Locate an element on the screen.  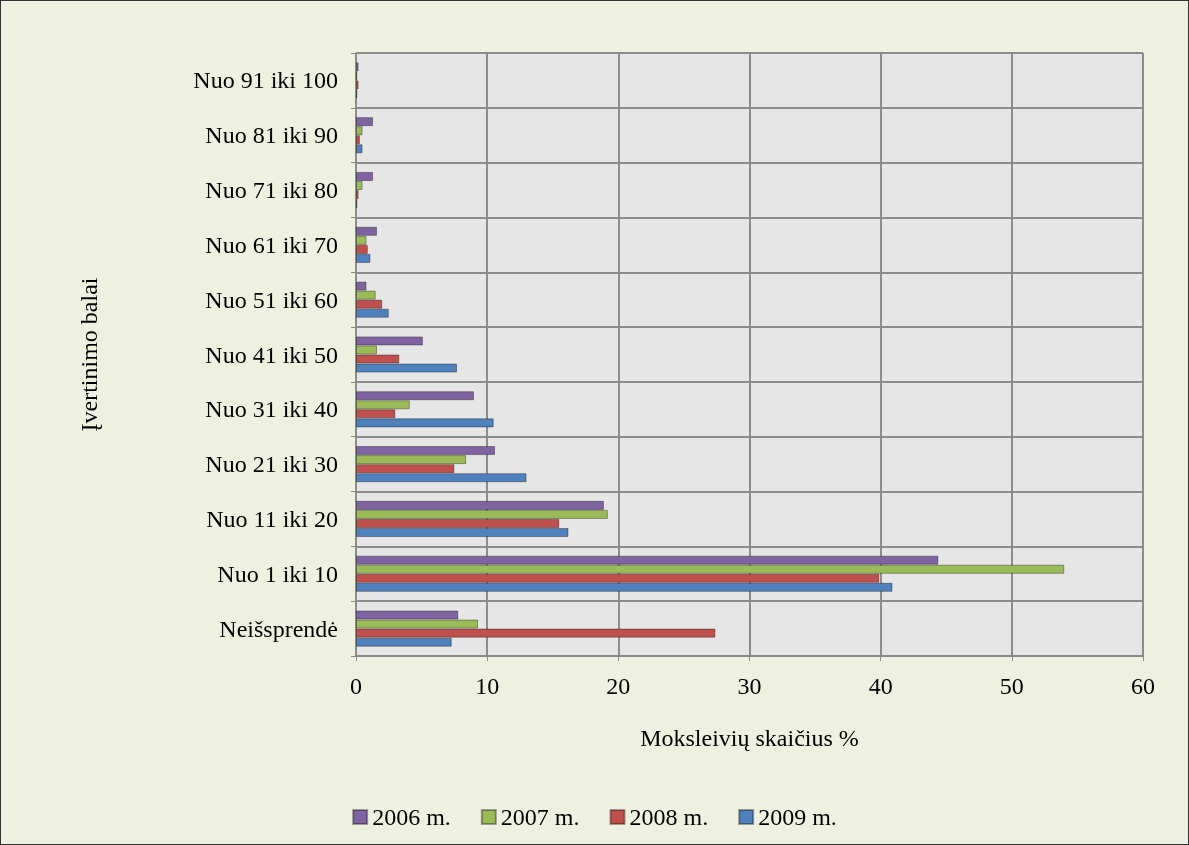
legend-label: 2006 m. is located at coordinates (411, 817).